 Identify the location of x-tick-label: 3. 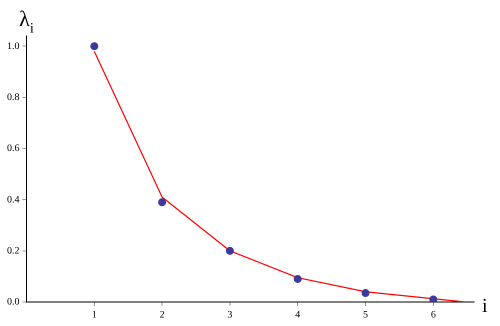
(229, 315).